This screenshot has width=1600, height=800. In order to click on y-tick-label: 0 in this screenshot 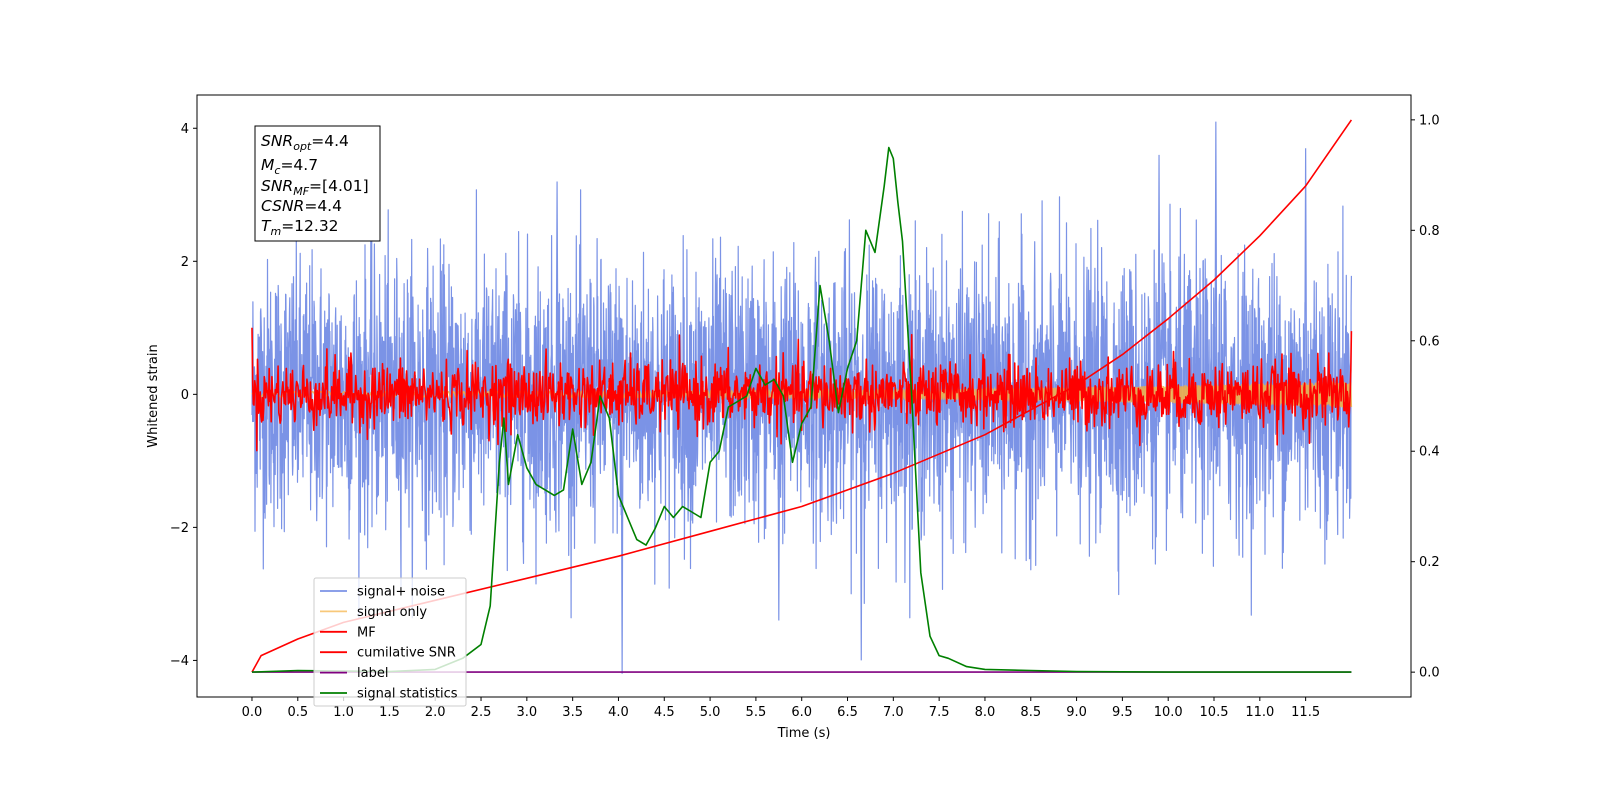, I will do `click(185, 395)`.